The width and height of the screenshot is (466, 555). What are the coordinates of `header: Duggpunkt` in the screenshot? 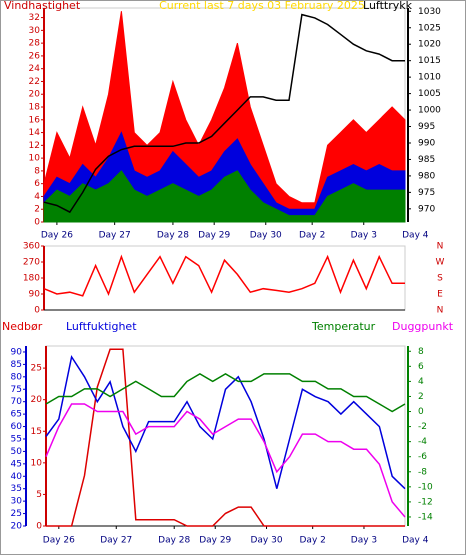 It's located at (423, 326).